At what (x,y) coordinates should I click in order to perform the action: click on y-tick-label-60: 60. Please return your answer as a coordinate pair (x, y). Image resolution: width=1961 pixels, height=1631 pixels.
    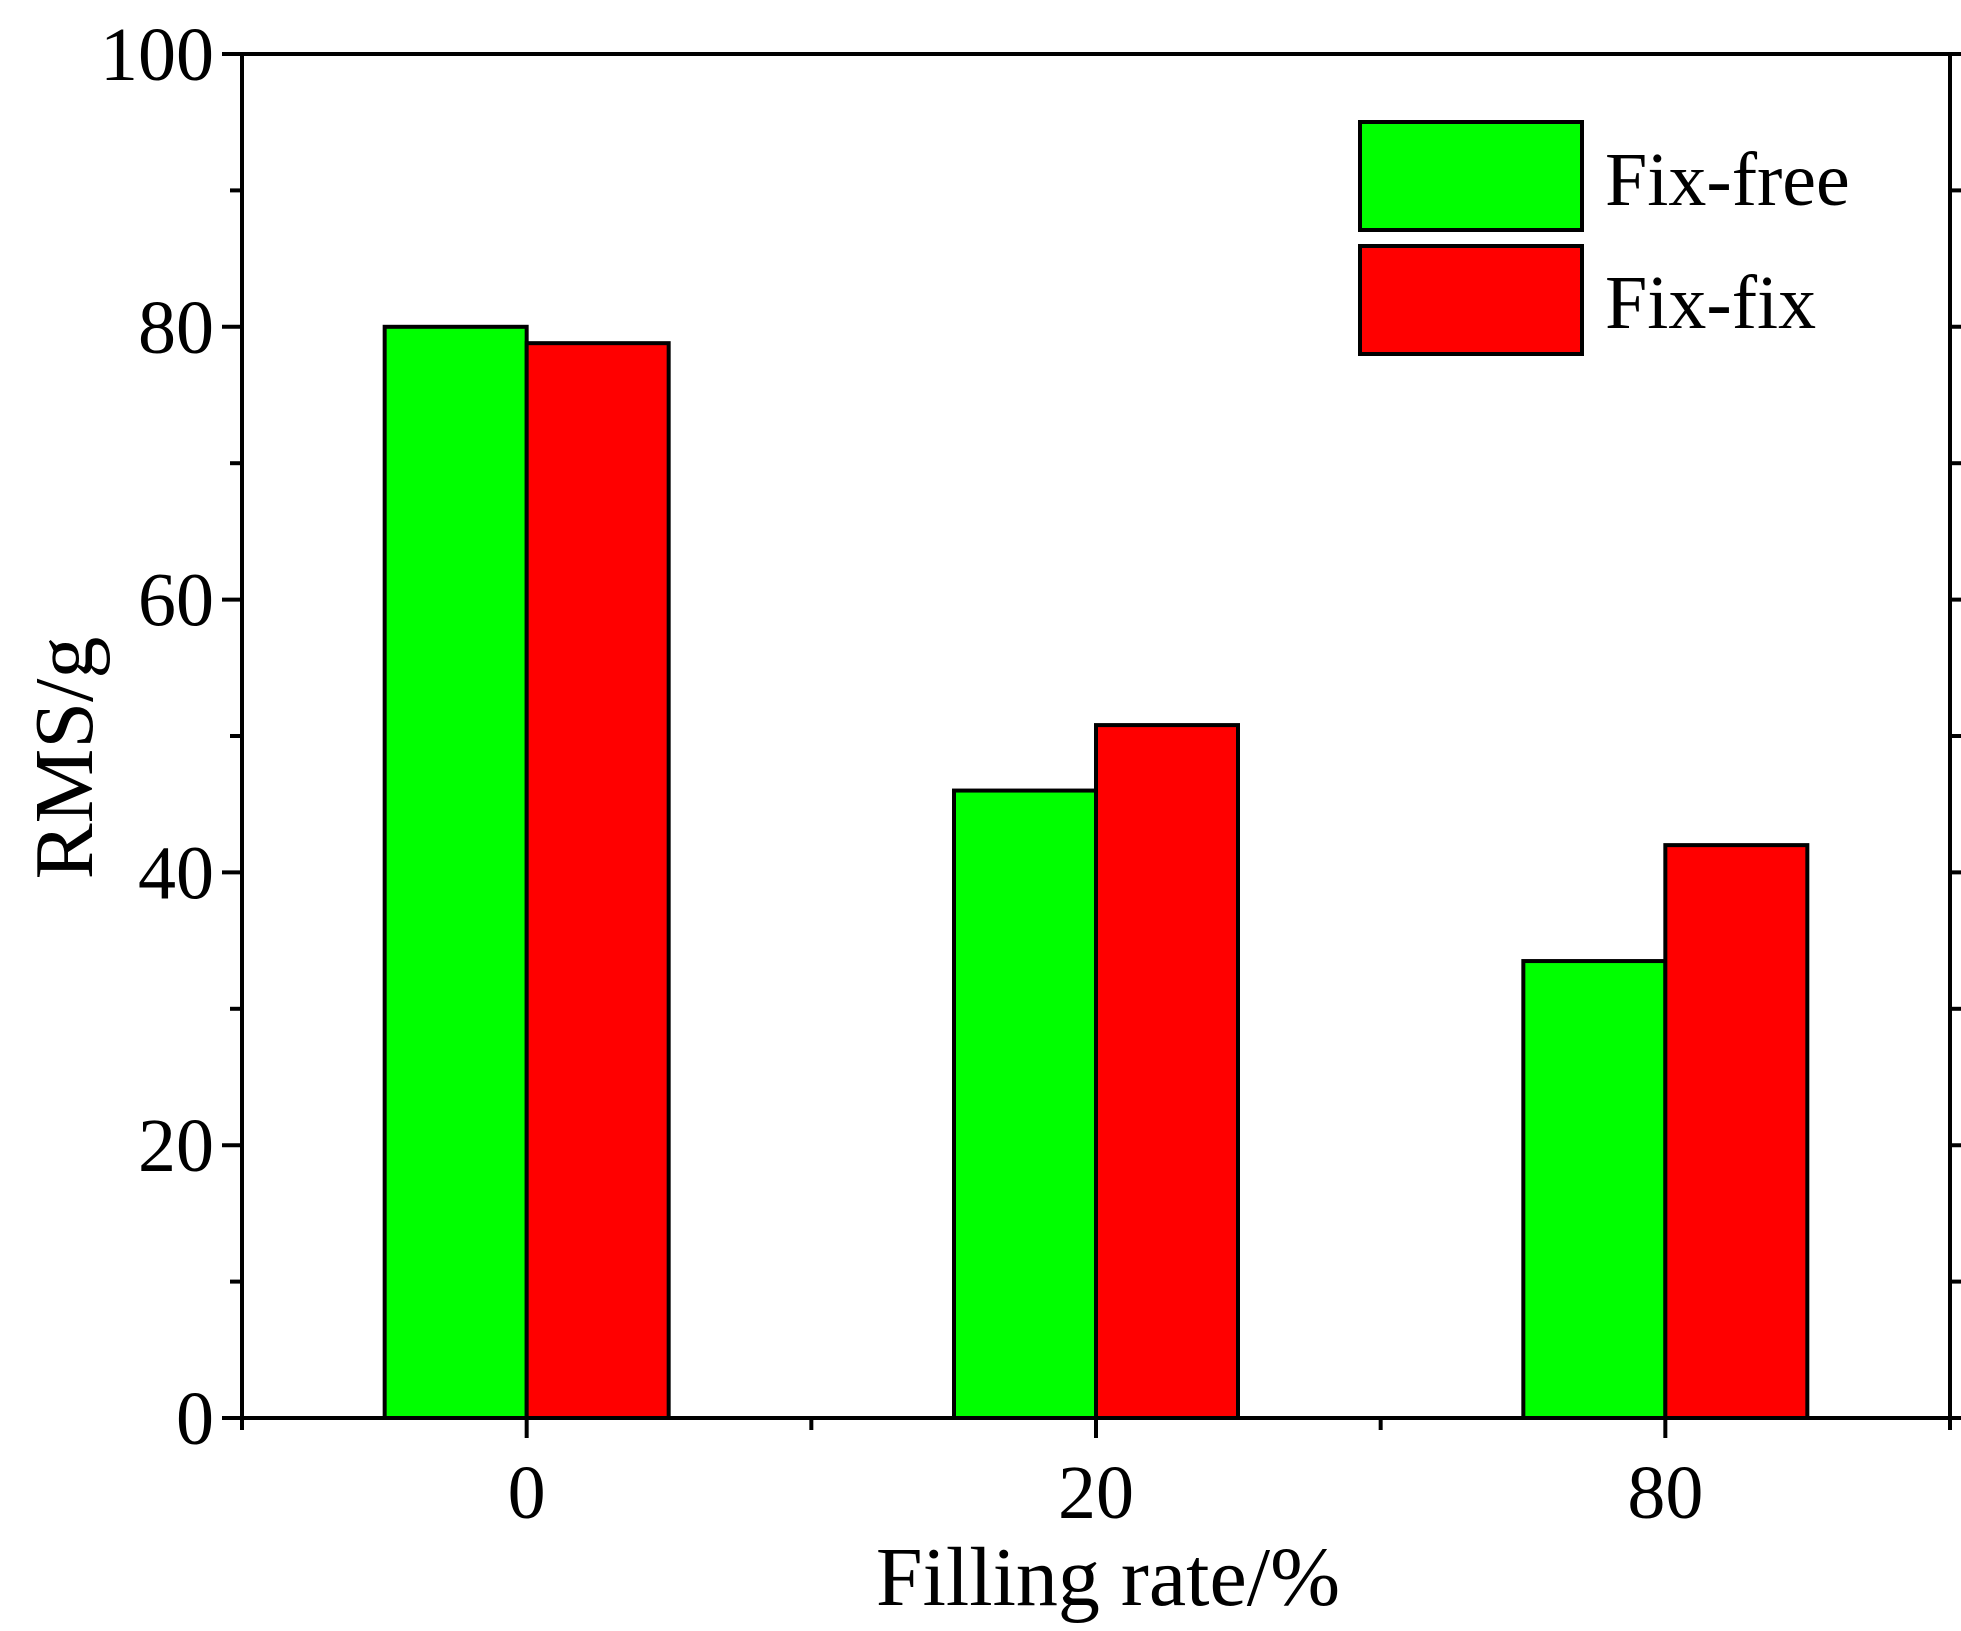
    Looking at the image, I should click on (176, 601).